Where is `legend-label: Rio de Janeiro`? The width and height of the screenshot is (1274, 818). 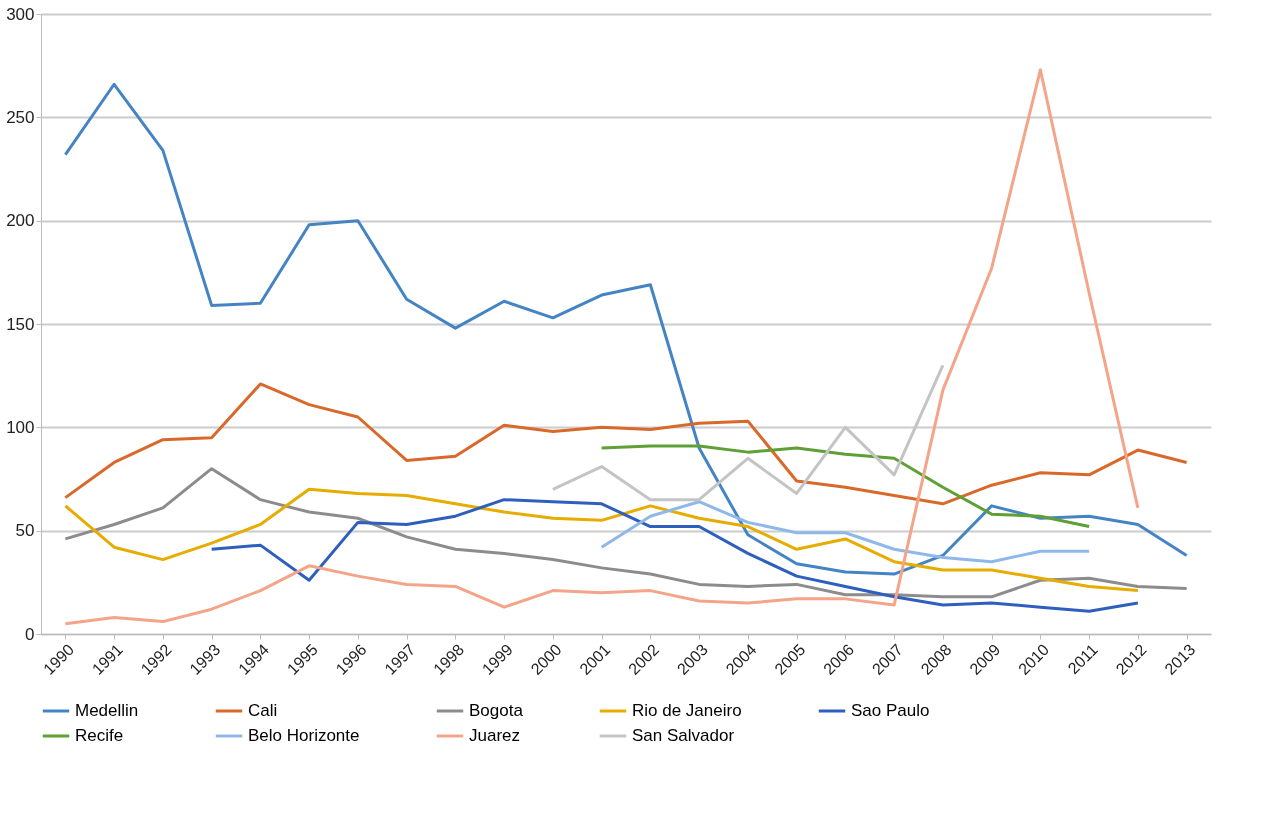
legend-label: Rio de Janeiro is located at coordinates (687, 710).